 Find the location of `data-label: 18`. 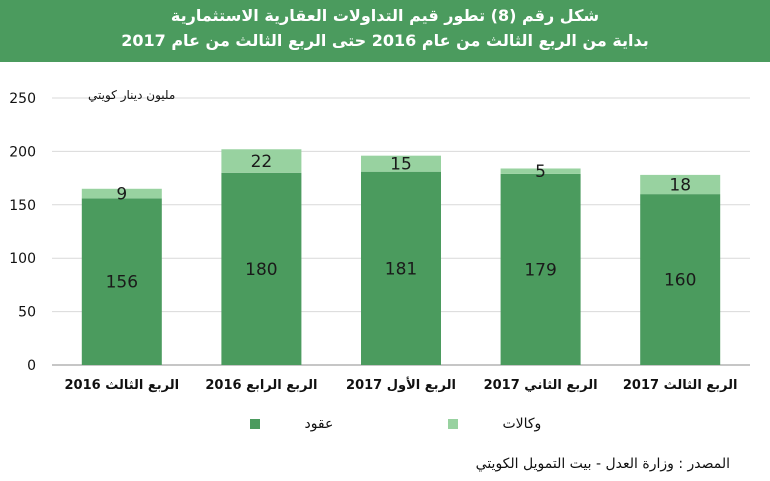

data-label: 18 is located at coordinates (680, 186).